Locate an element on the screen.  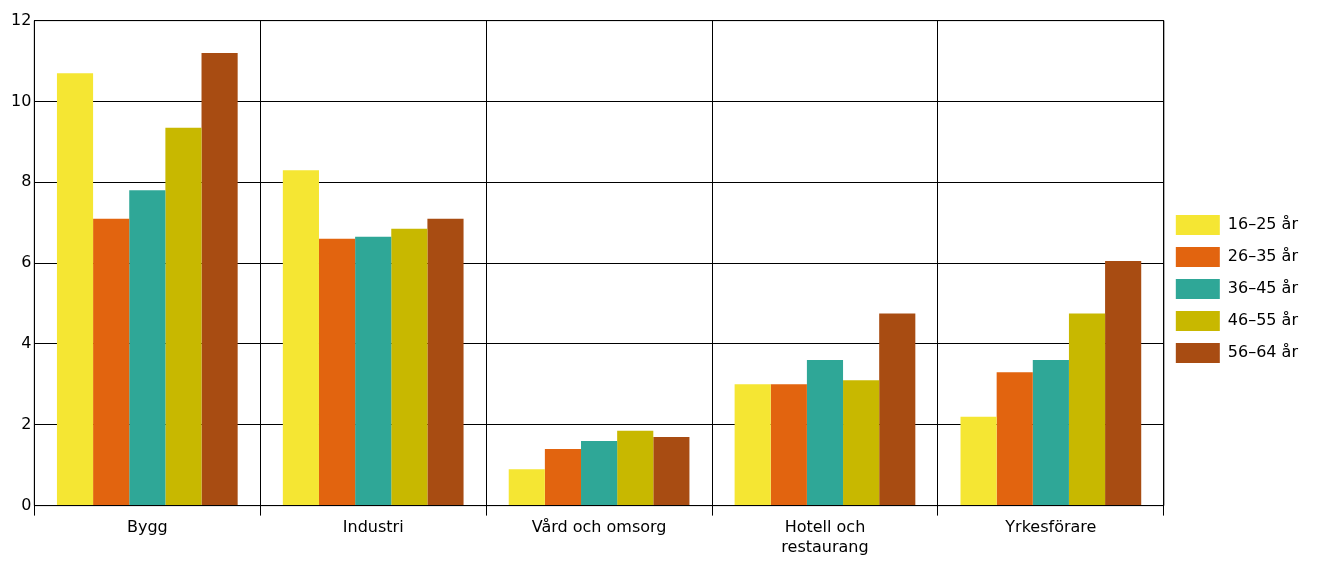
y-tick-label: 0 is located at coordinates (26, 504).